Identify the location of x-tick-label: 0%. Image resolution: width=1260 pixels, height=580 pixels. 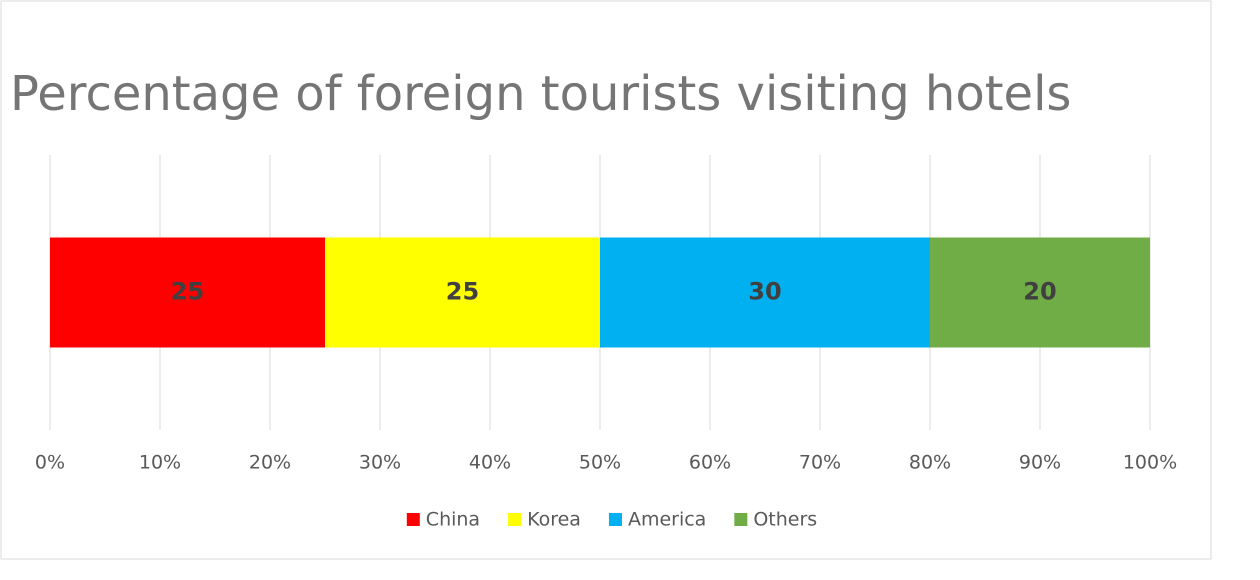
(50, 463).